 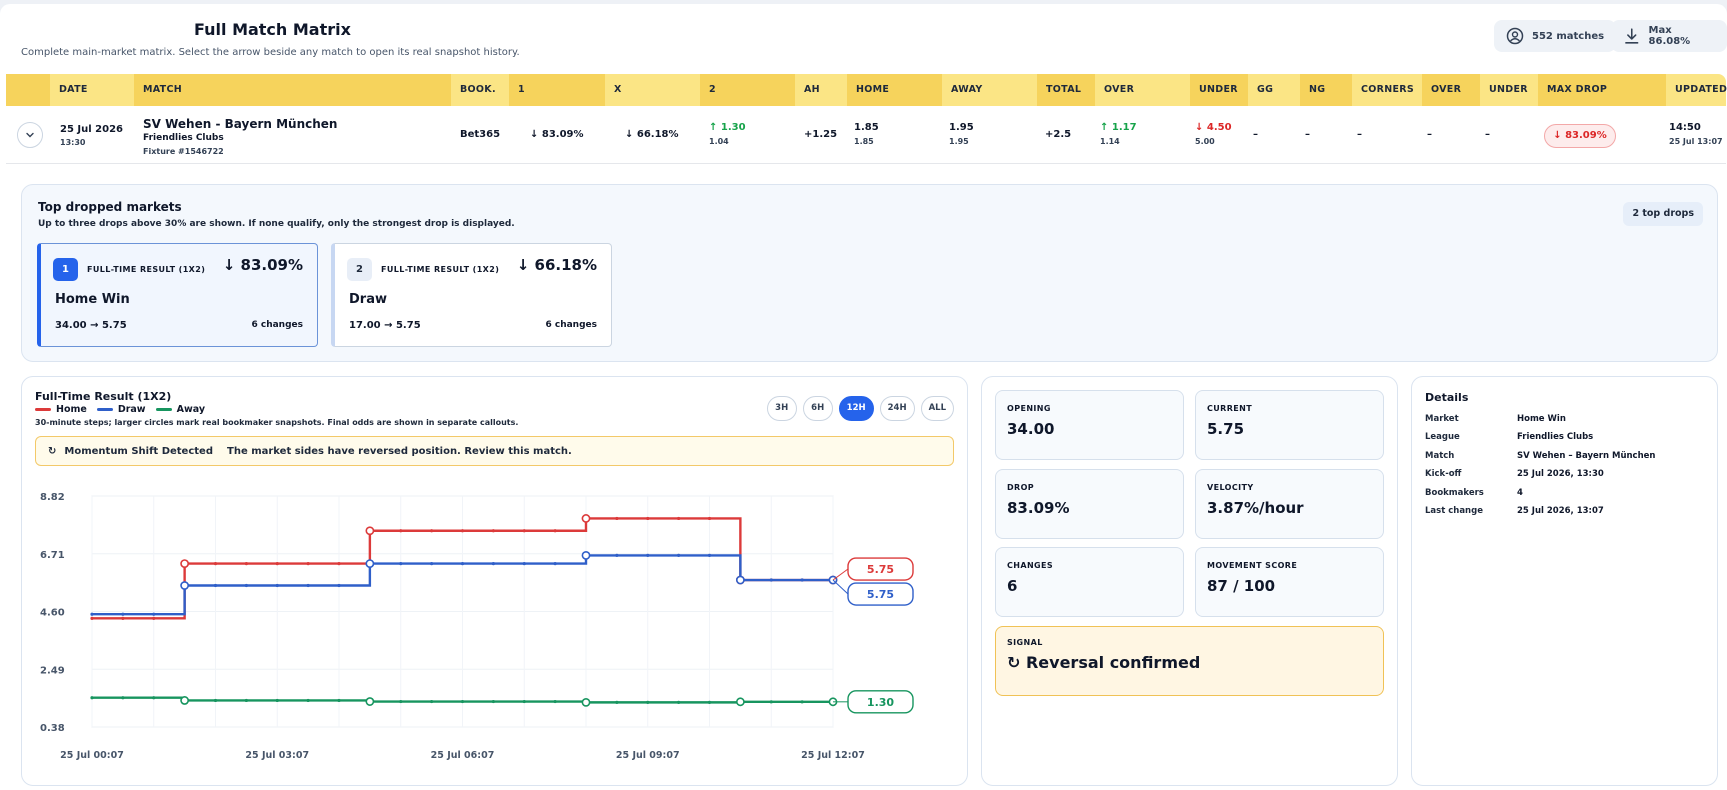 I want to click on x-tick-label: 25 Jul 06:07, so click(x=463, y=755).